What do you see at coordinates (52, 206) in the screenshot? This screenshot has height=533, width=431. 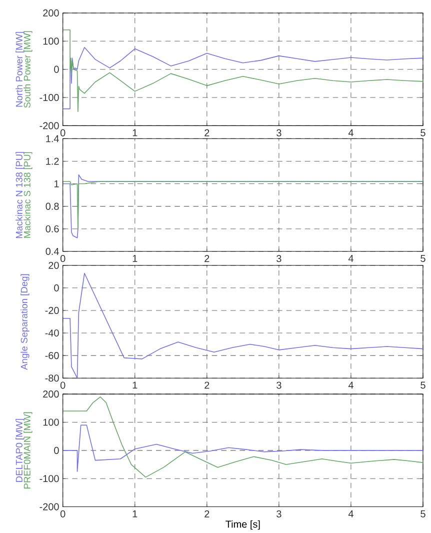 I see `y-tick-label: 0.8` at bounding box center [52, 206].